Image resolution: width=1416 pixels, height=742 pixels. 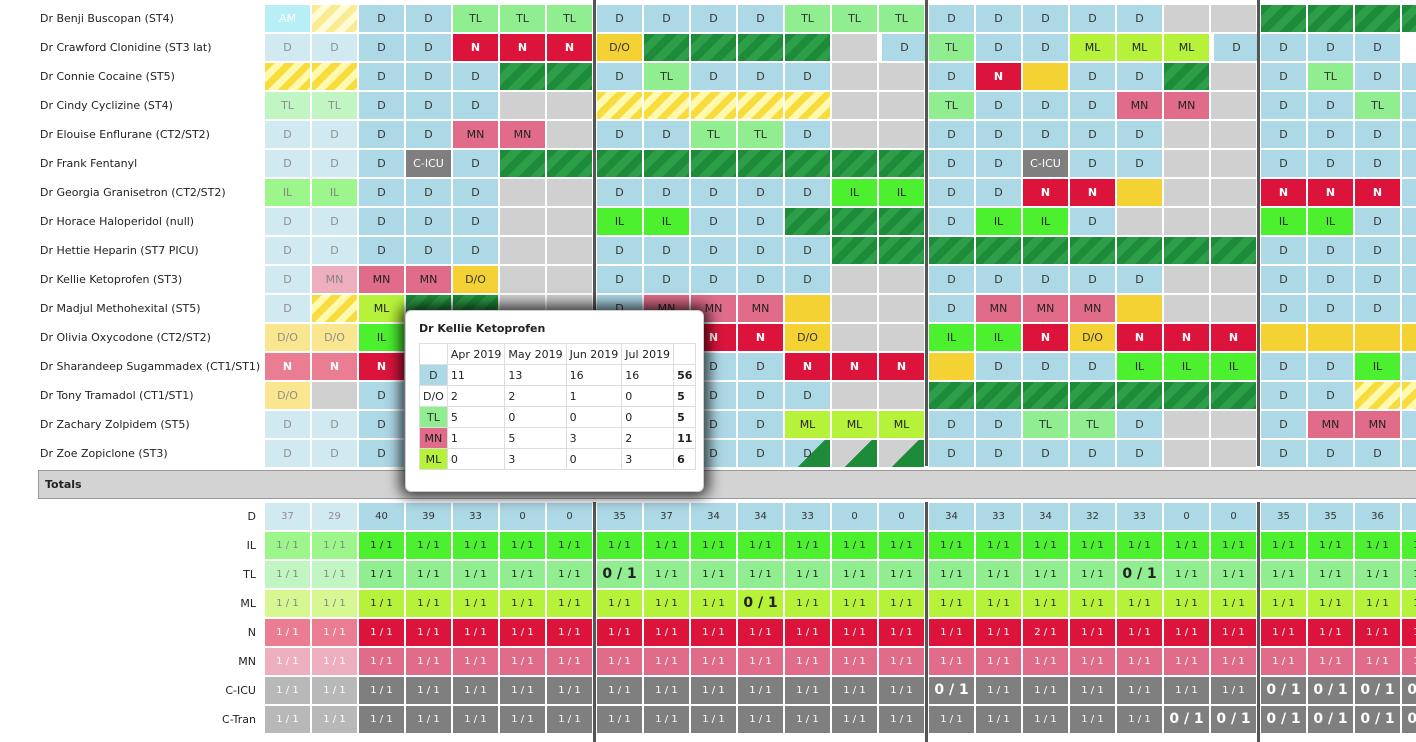 I want to click on staff-name: Dr Elouise Enflurane (CT2/ST2), so click(x=125, y=134).